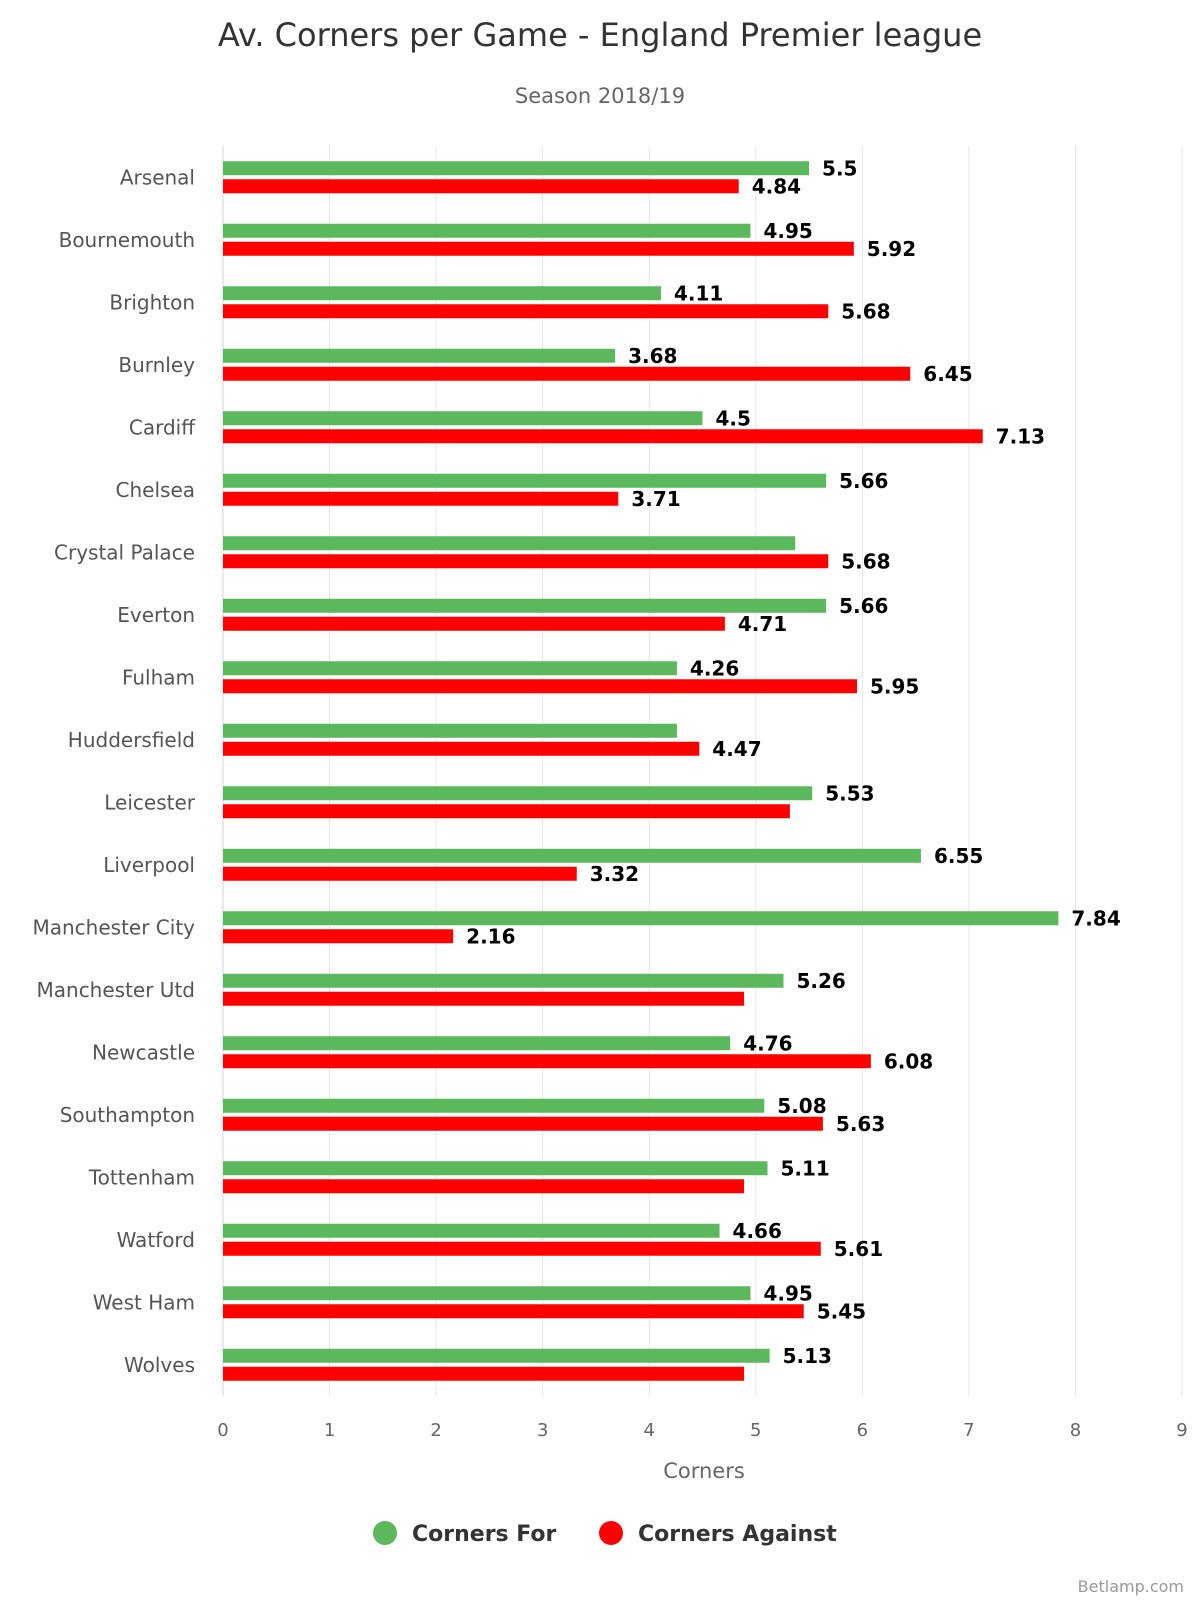  I want to click on category-label: Huddersfield, so click(131, 740).